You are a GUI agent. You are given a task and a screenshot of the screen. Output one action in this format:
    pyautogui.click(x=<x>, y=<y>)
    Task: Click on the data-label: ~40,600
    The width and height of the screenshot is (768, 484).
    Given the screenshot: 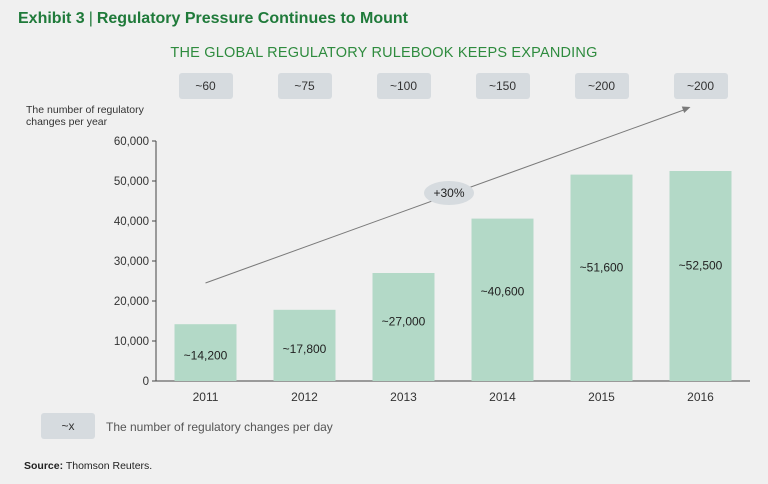 What is the action you would take?
    pyautogui.click(x=503, y=292)
    